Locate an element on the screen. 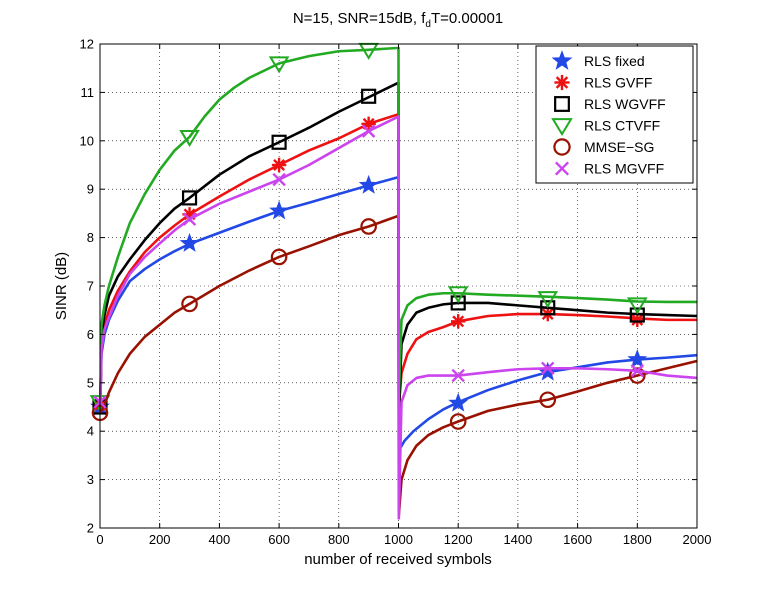  y-tick-label: 9 is located at coordinates (90, 189).